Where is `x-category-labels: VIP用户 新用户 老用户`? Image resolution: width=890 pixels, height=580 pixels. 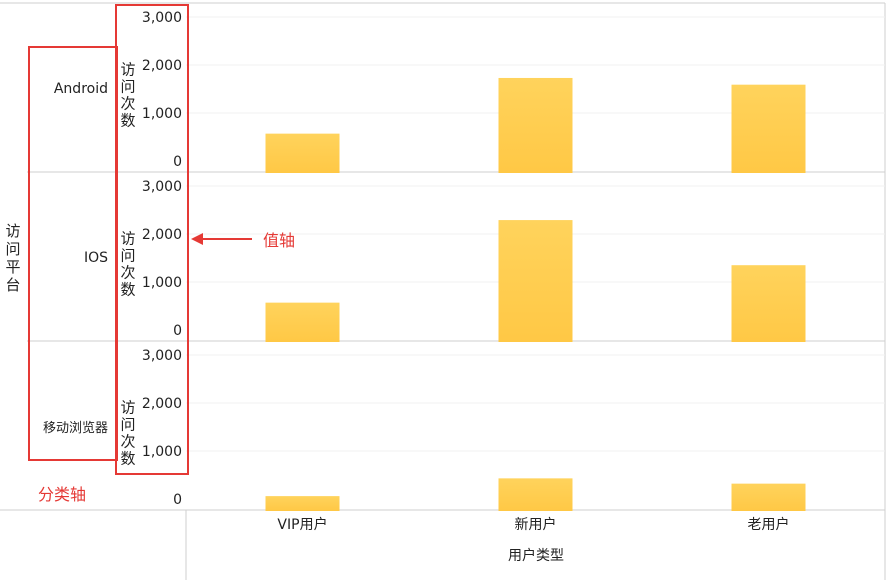 x-category-labels: VIP用户 新用户 老用户 is located at coordinates (533, 524).